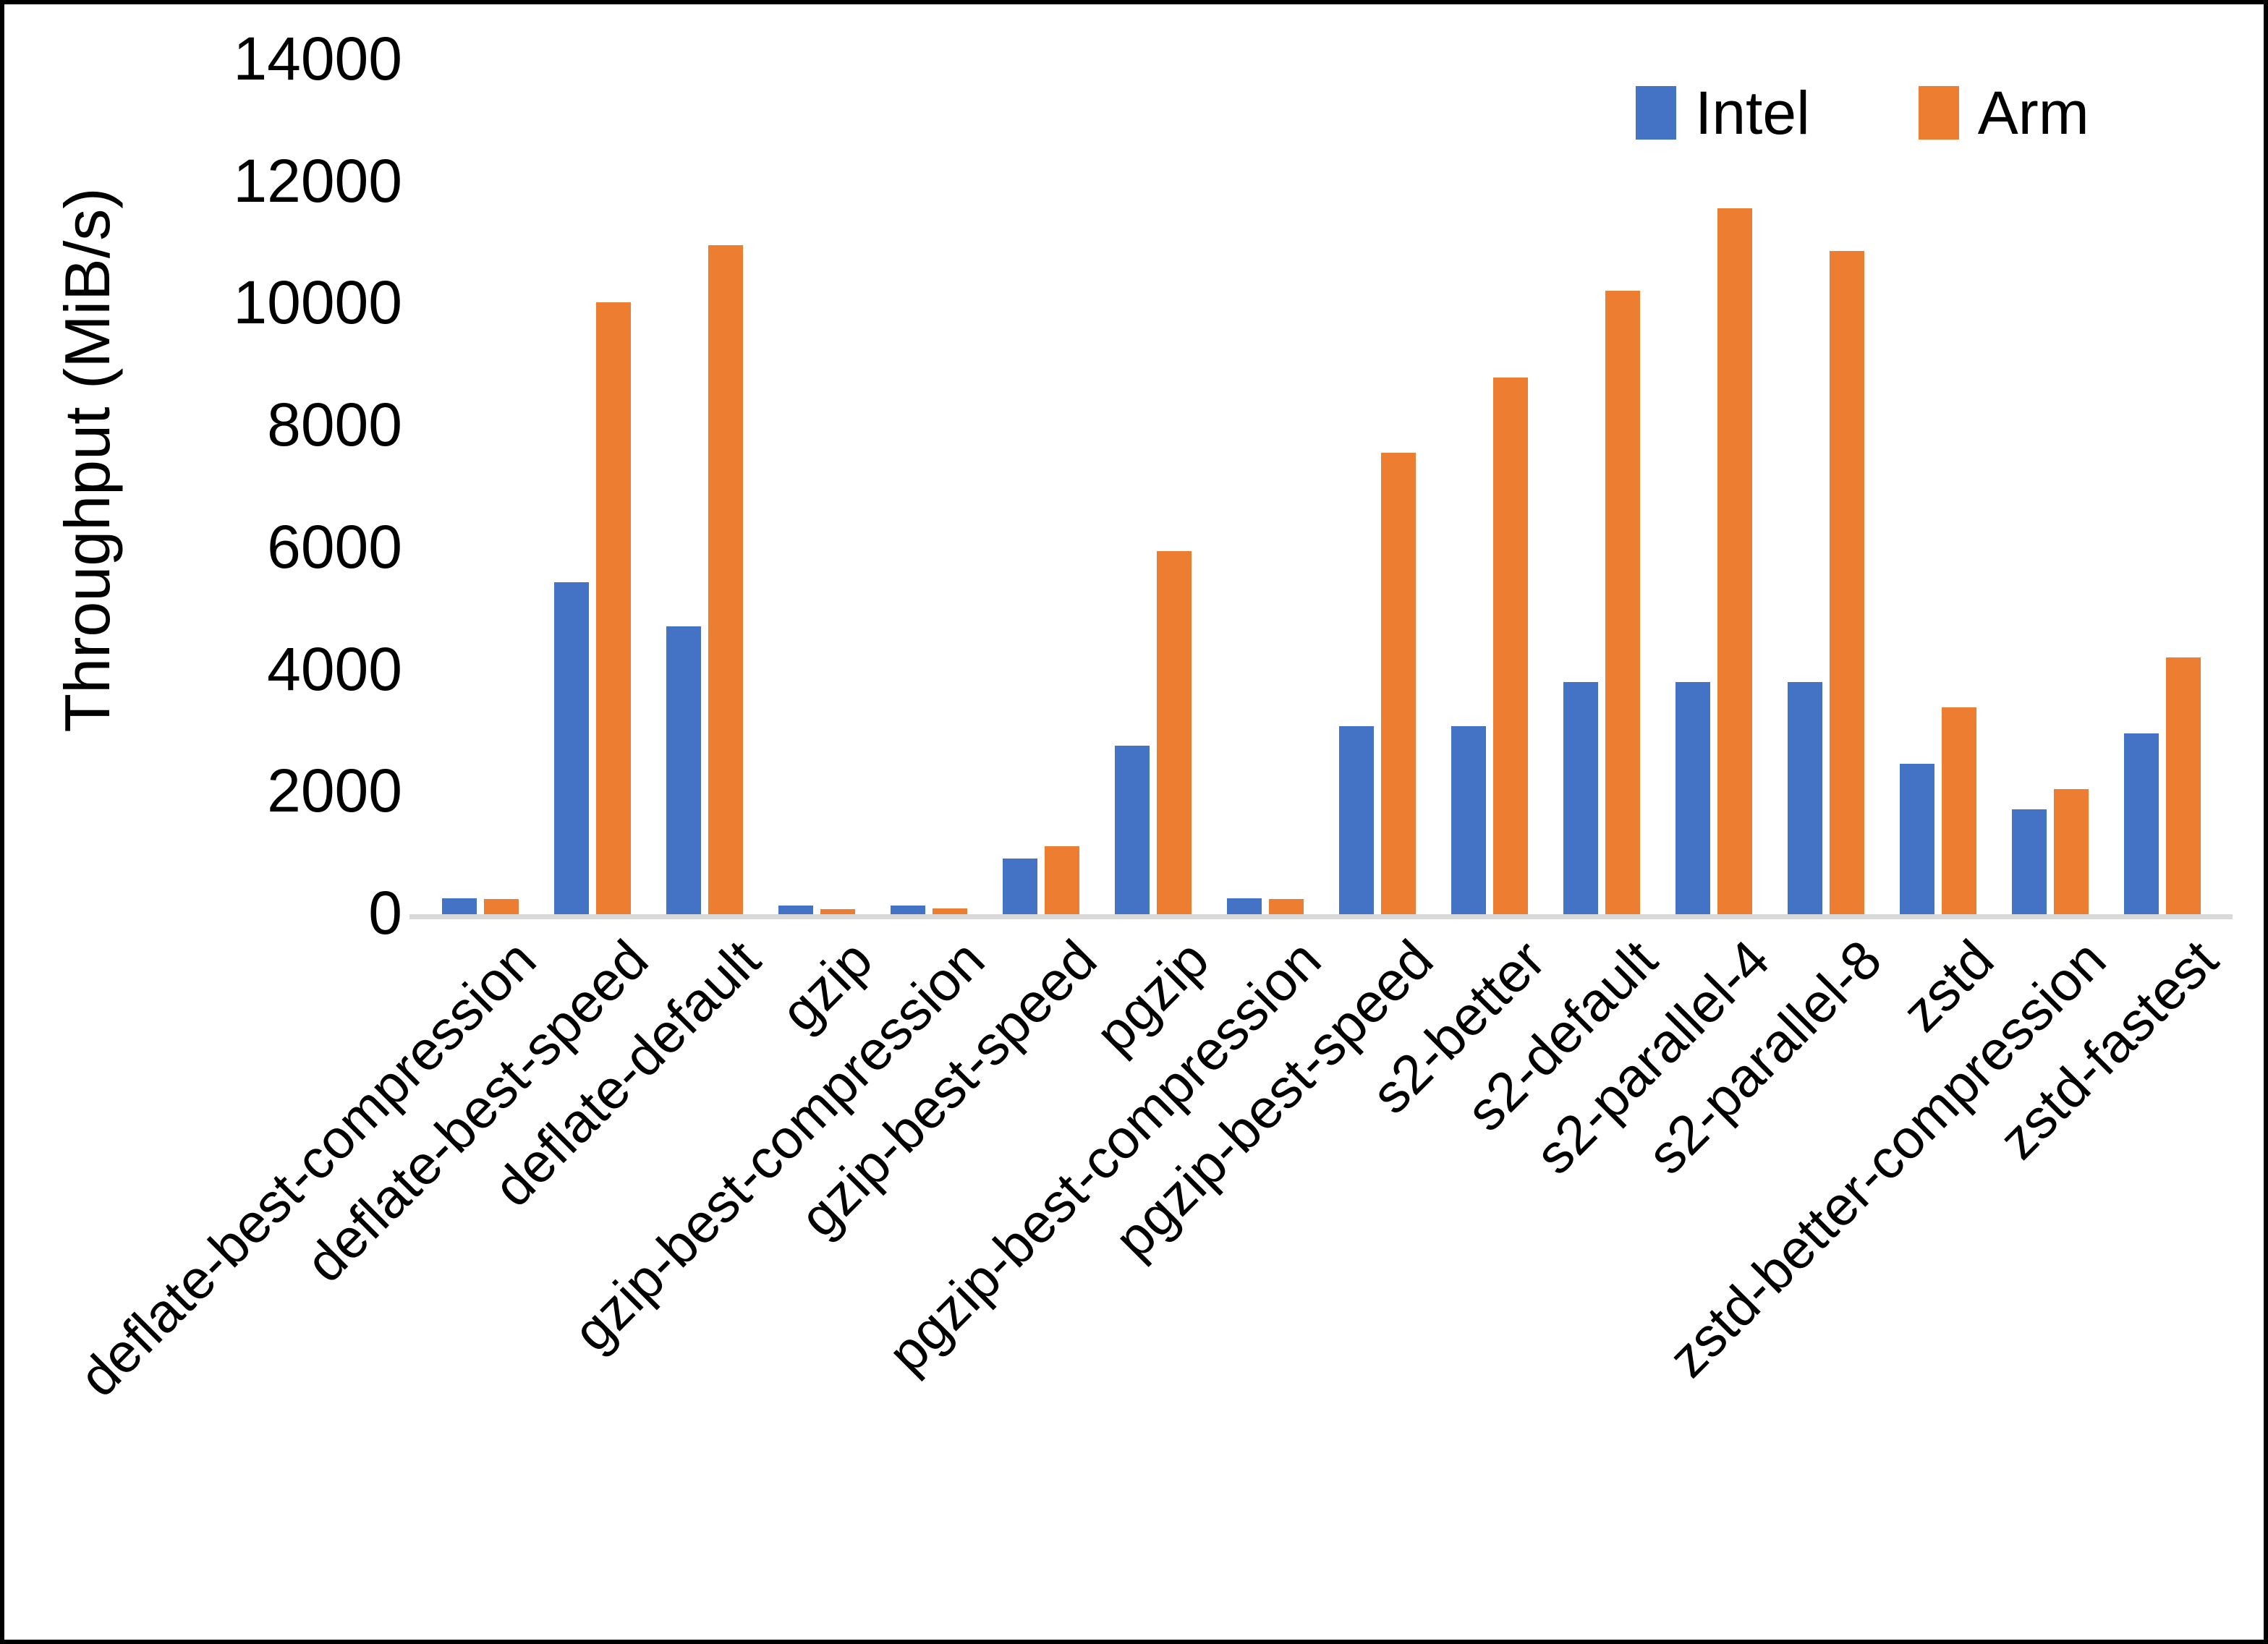  Describe the element at coordinates (307, 1169) in the screenshot. I see `x-axis-label: deflate-best-compression` at that location.